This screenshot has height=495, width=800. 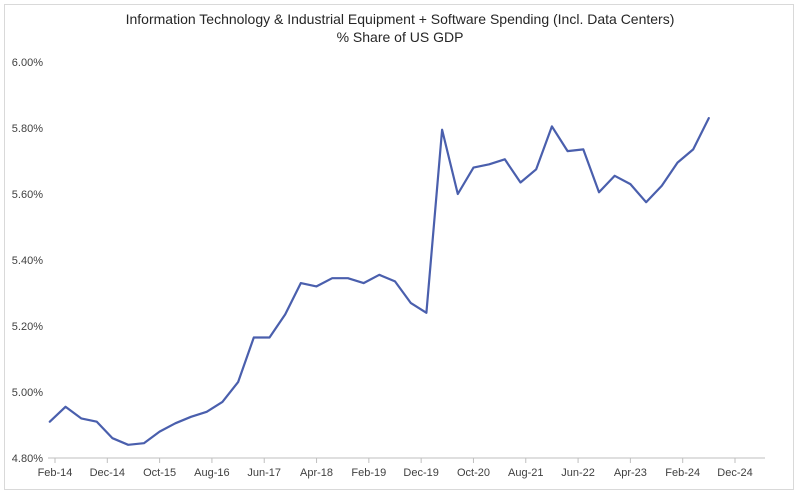 I want to click on x-tick-label: Feb-24, so click(x=682, y=473).